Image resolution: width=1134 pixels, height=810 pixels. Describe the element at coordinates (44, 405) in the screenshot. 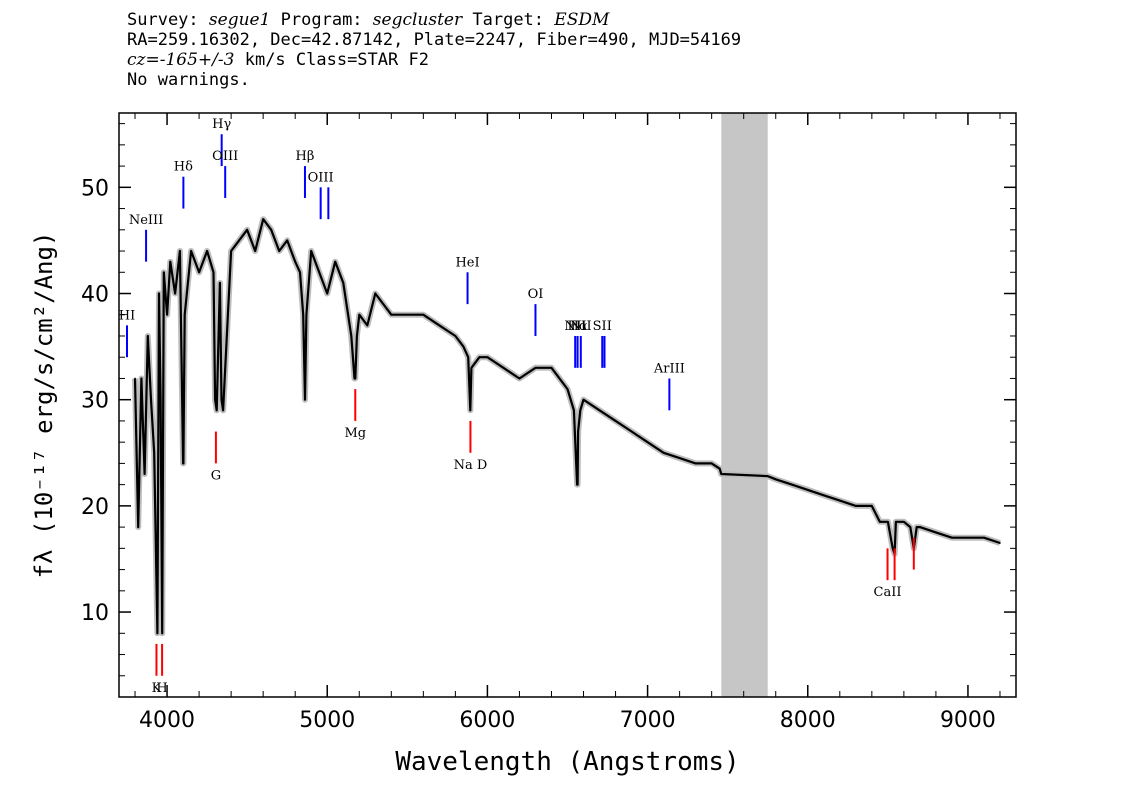

I see `y-axis-label: fλ (10⁻¹⁷ erg/s/cm²/Ang)` at that location.